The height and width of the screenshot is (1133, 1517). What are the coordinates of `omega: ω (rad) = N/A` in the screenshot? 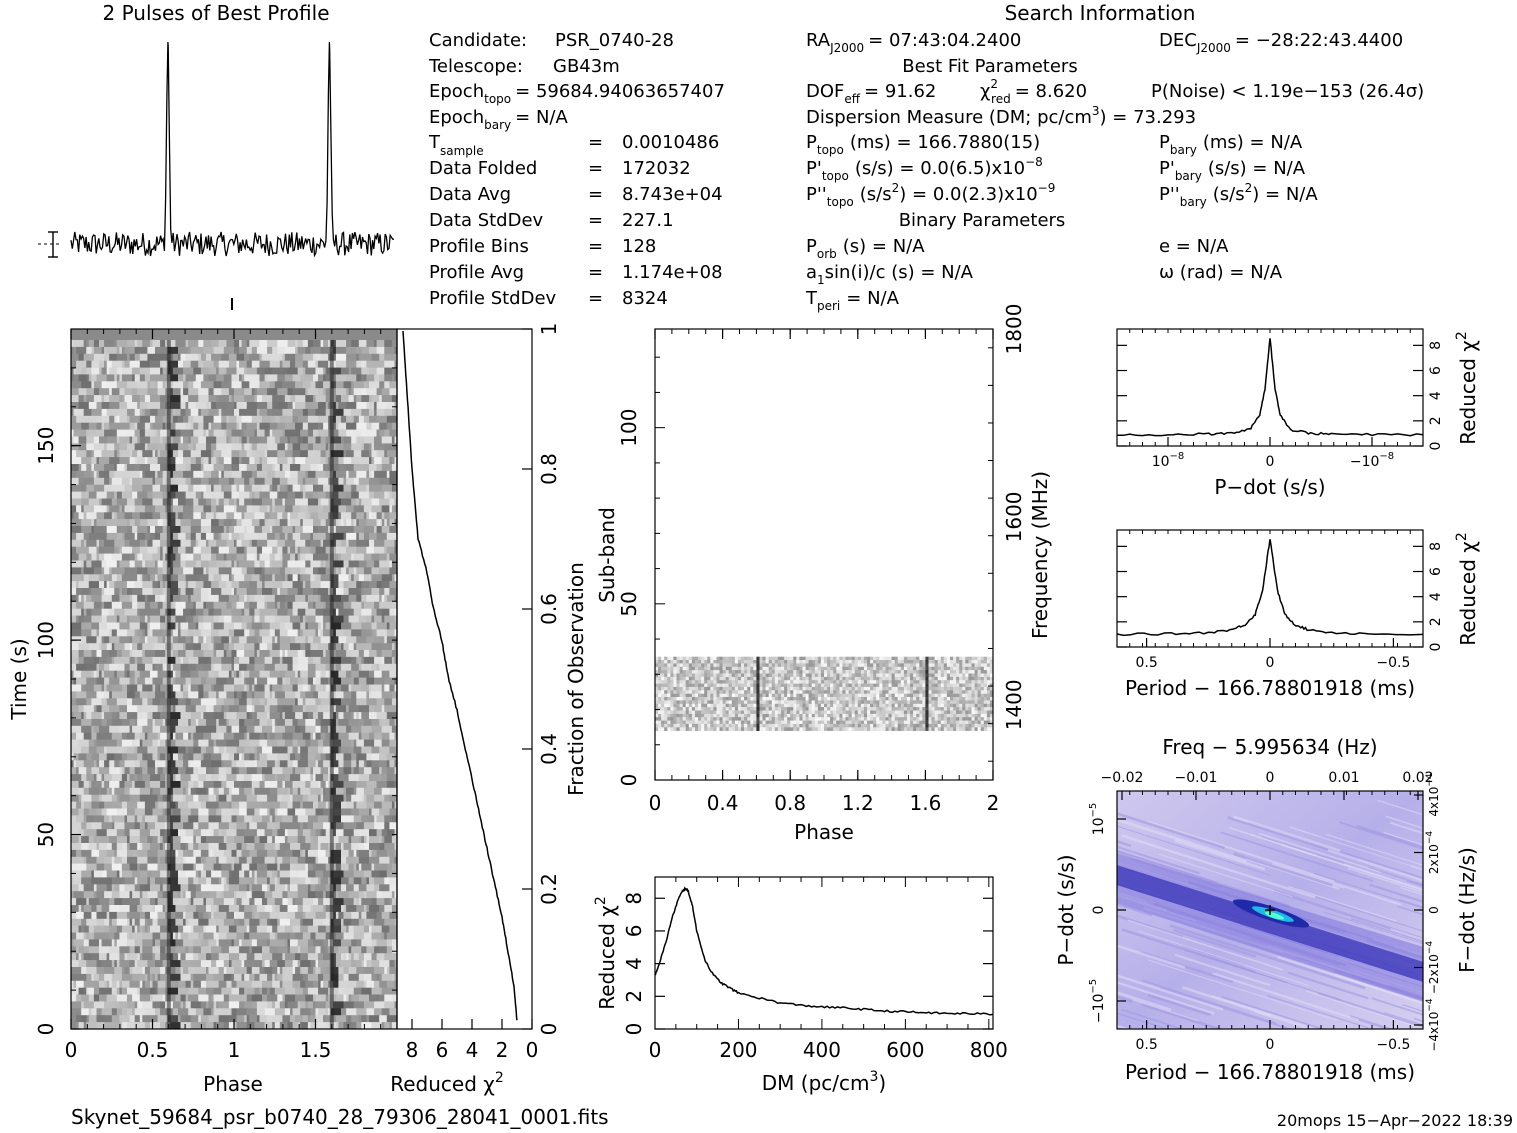 It's located at (1221, 272).